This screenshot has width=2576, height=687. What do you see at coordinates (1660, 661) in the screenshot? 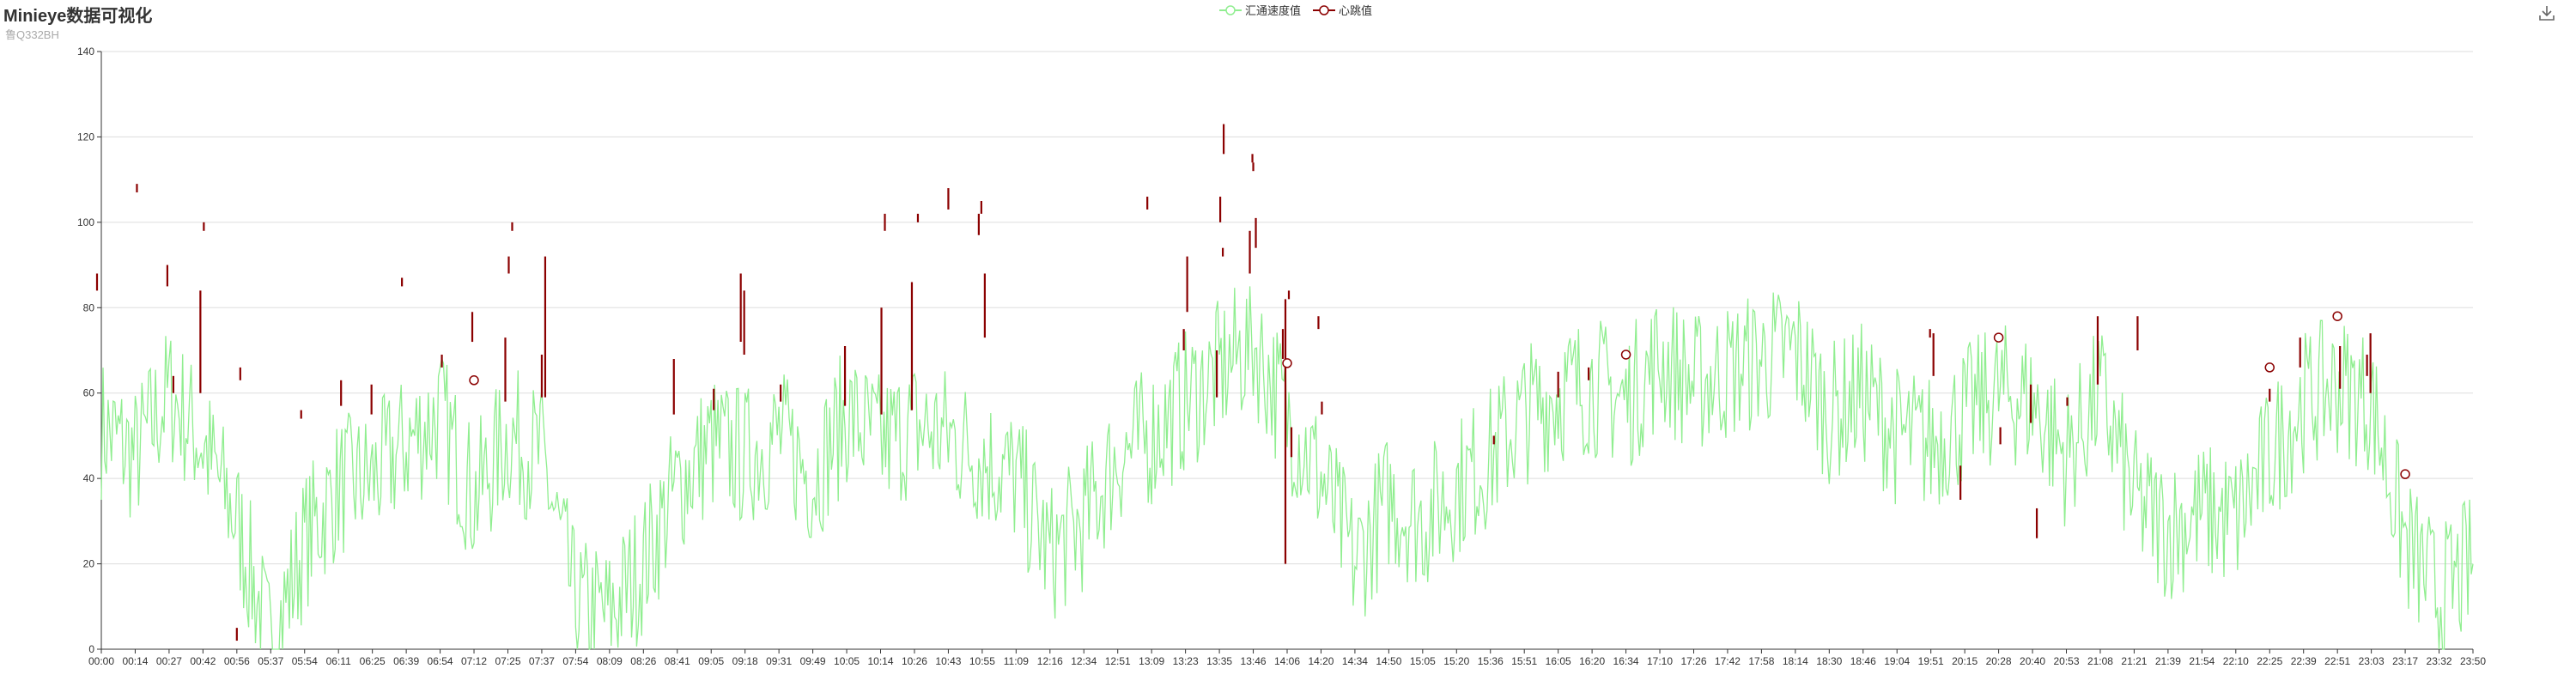
I see `x-tick-label: 17:10` at bounding box center [1660, 661].